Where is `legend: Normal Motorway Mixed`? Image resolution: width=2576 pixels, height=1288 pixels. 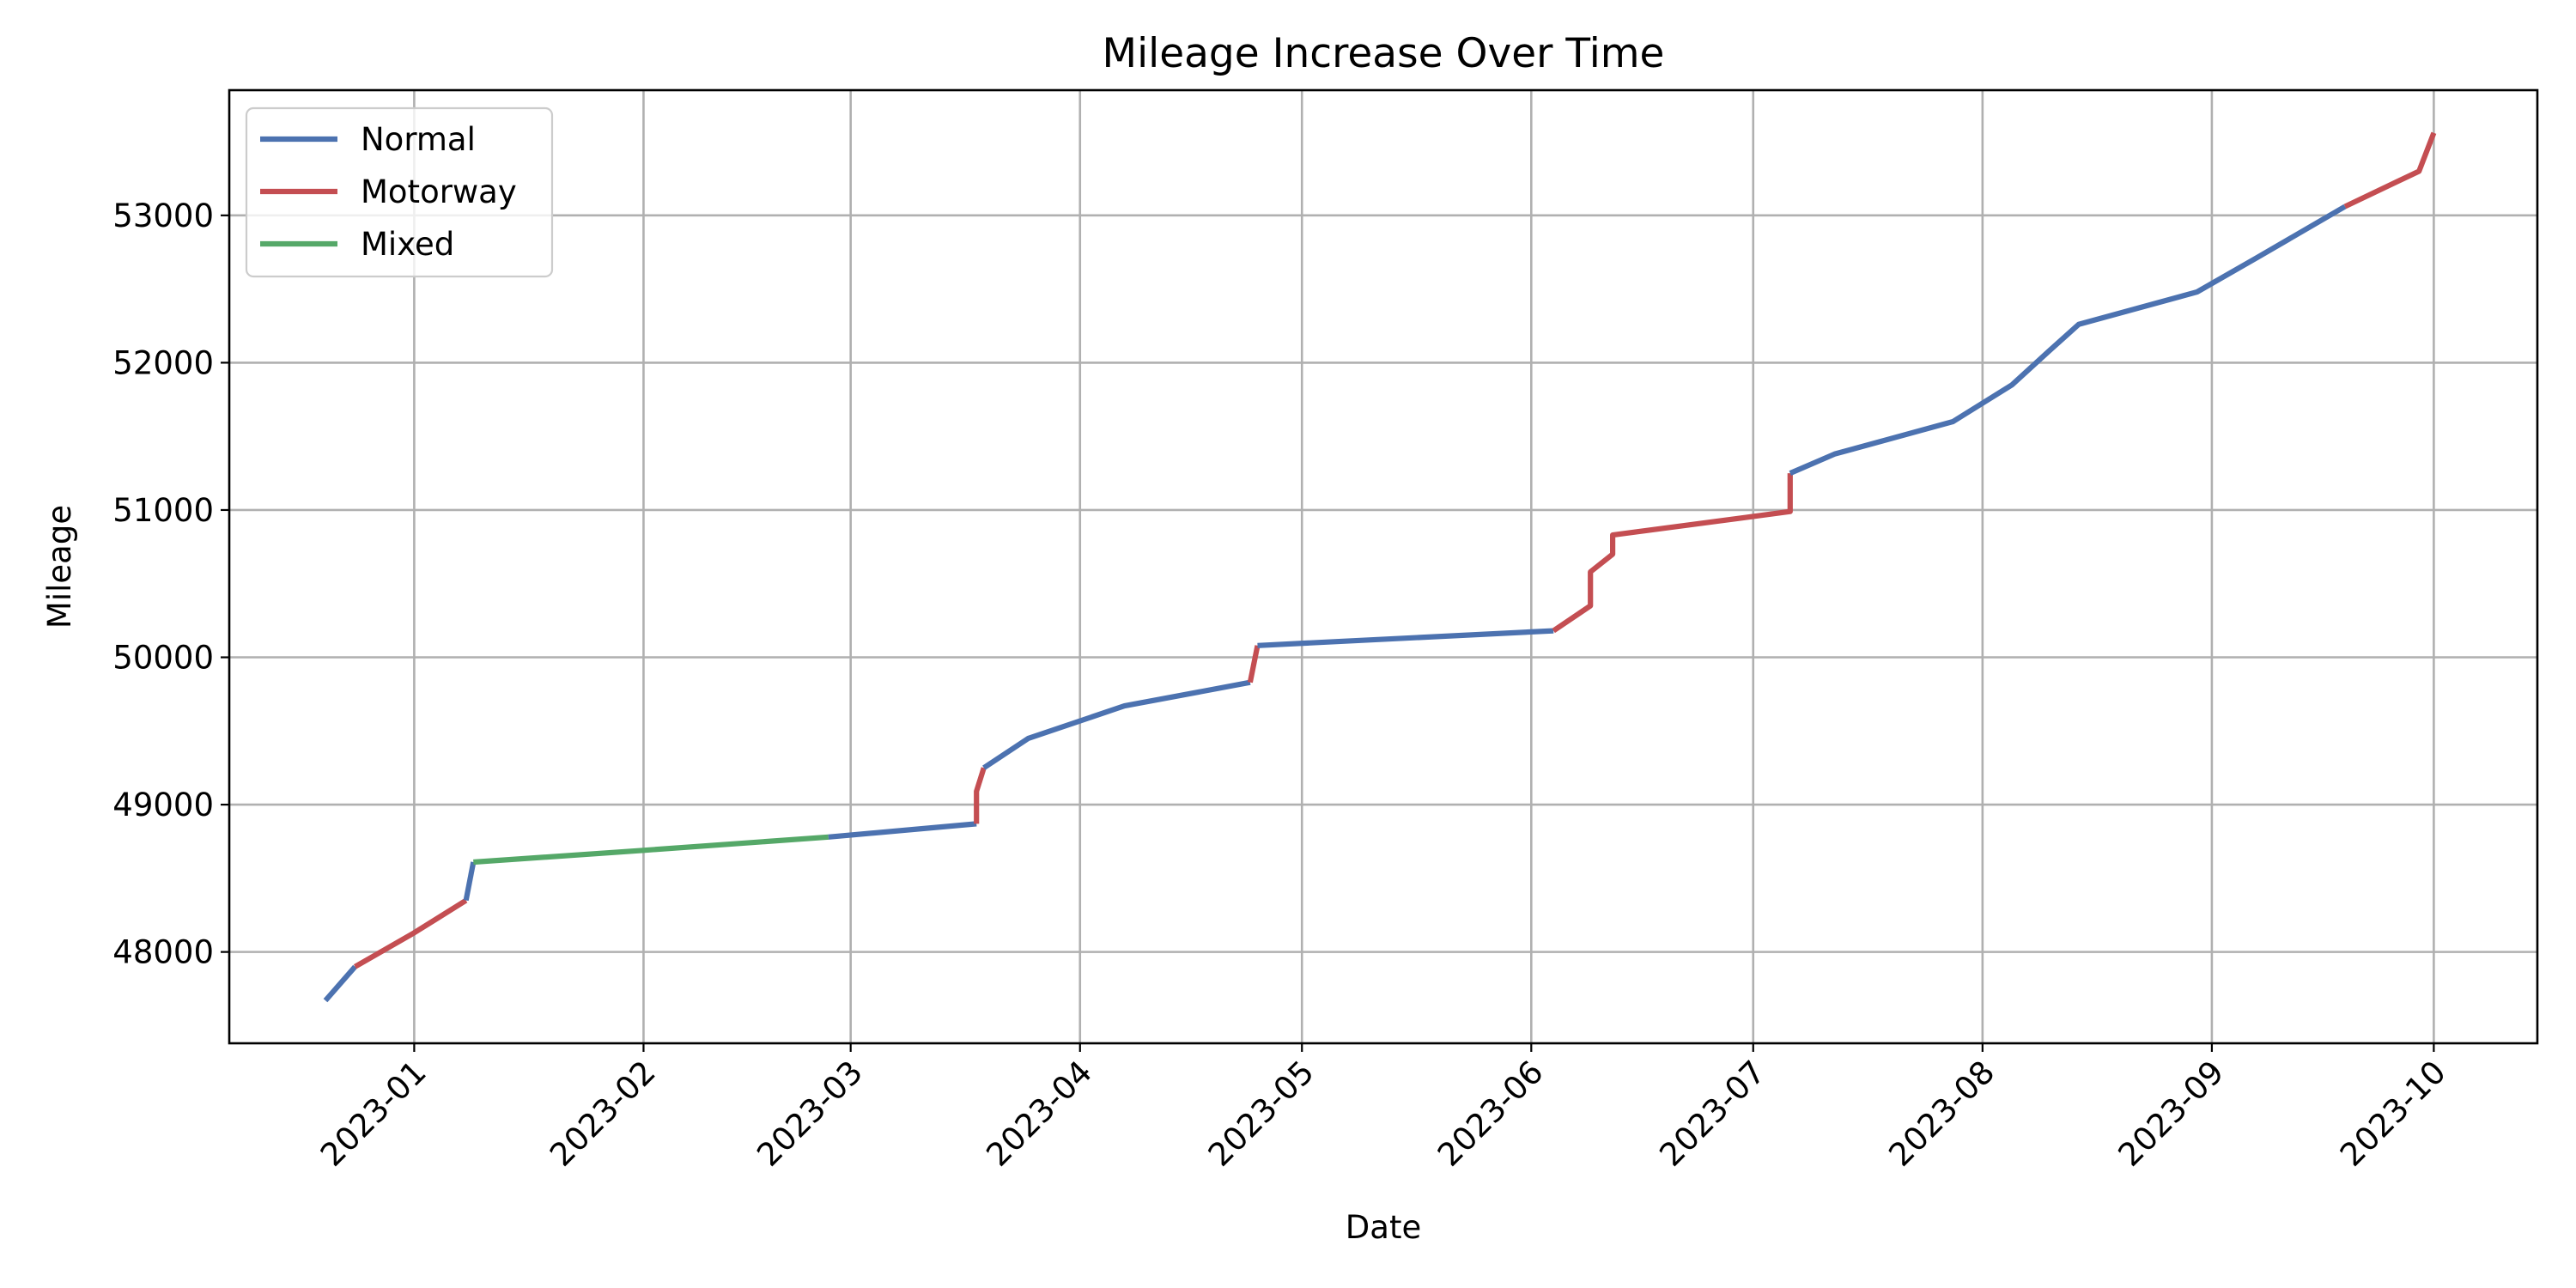
legend: Normal Motorway Mixed is located at coordinates (399, 192).